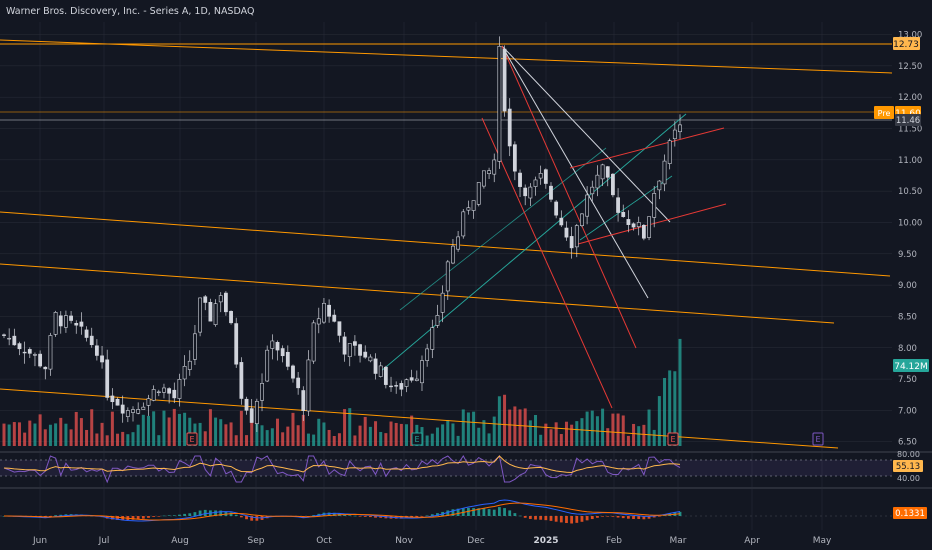 This screenshot has height=550, width=932. I want to click on trendline-lower-orange, so click(417, 293).